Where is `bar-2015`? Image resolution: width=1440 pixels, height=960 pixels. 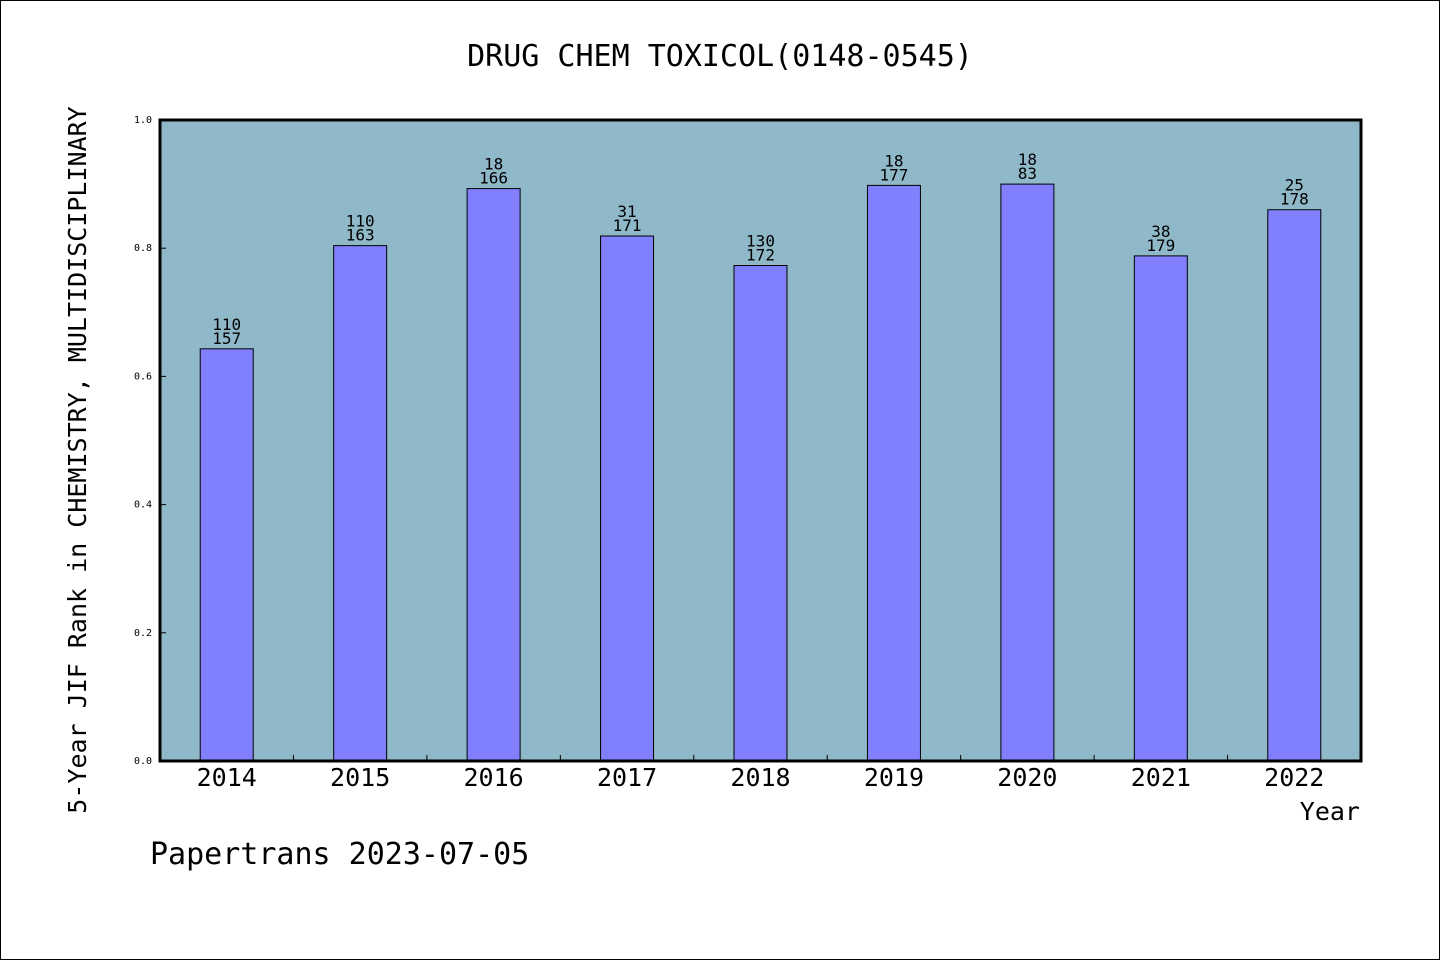 bar-2015 is located at coordinates (360, 503).